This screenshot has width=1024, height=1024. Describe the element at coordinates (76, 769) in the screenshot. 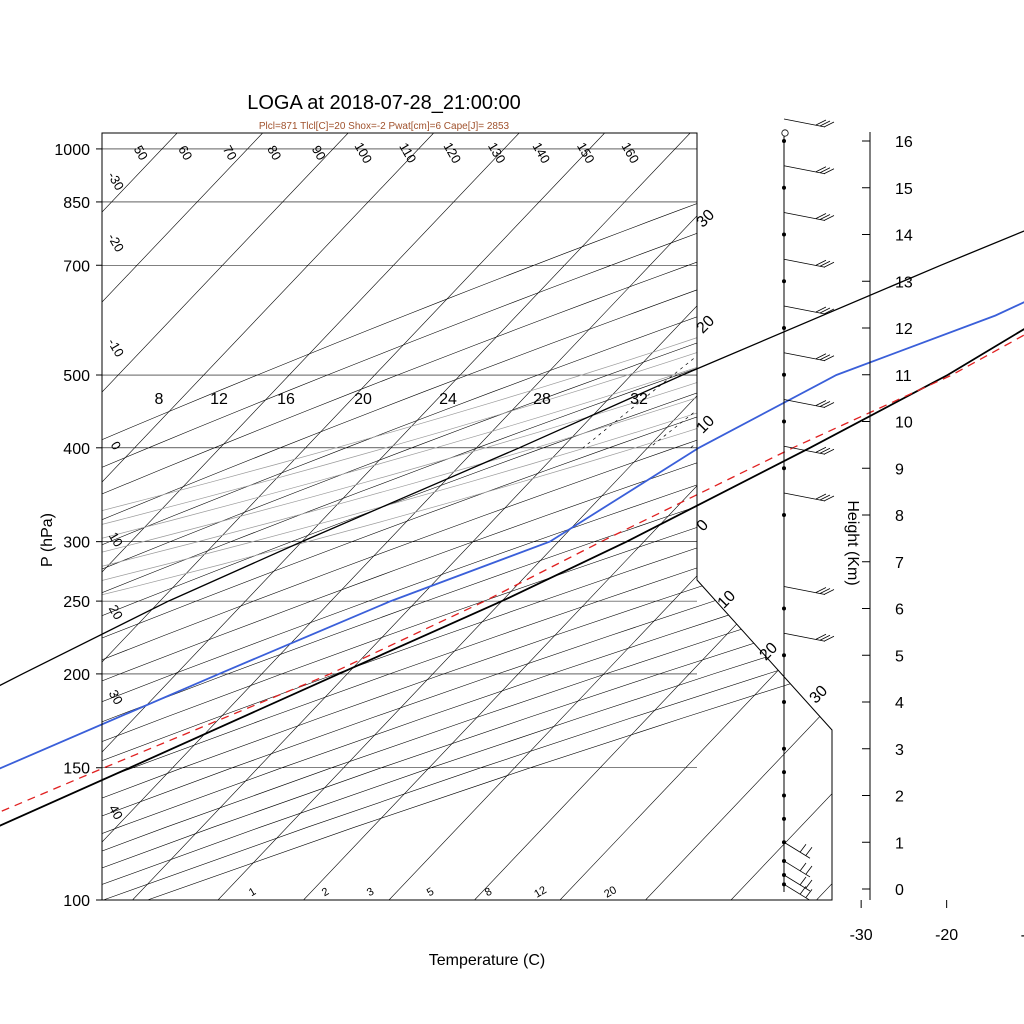

I see `p-tick-label: 150` at that location.